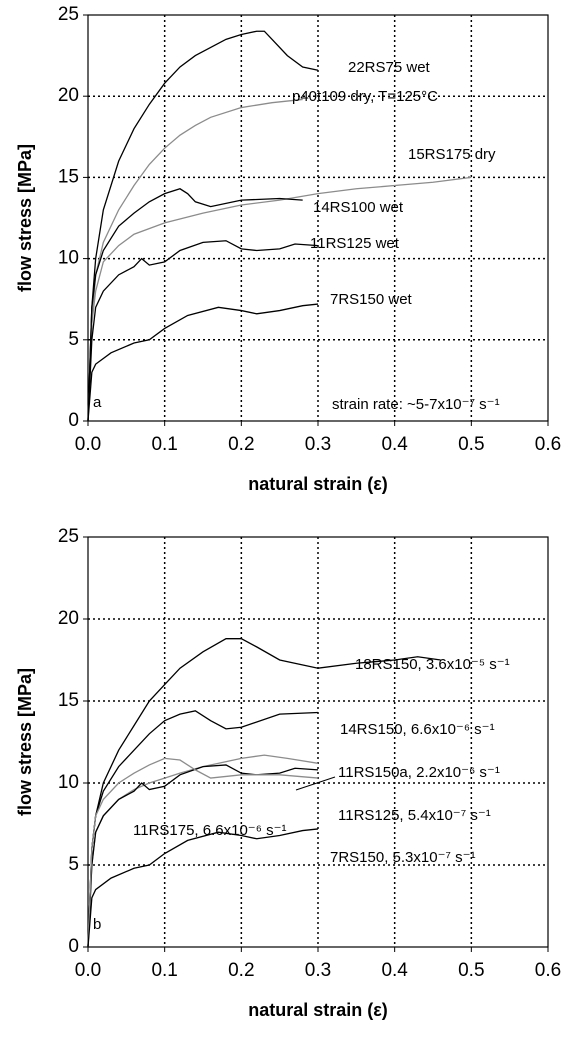 This screenshot has width=567, height=1040. Describe the element at coordinates (403, 857) in the screenshot. I see `series-label: 7RS150, 5.3x10⁻⁷ s⁻¹` at that location.